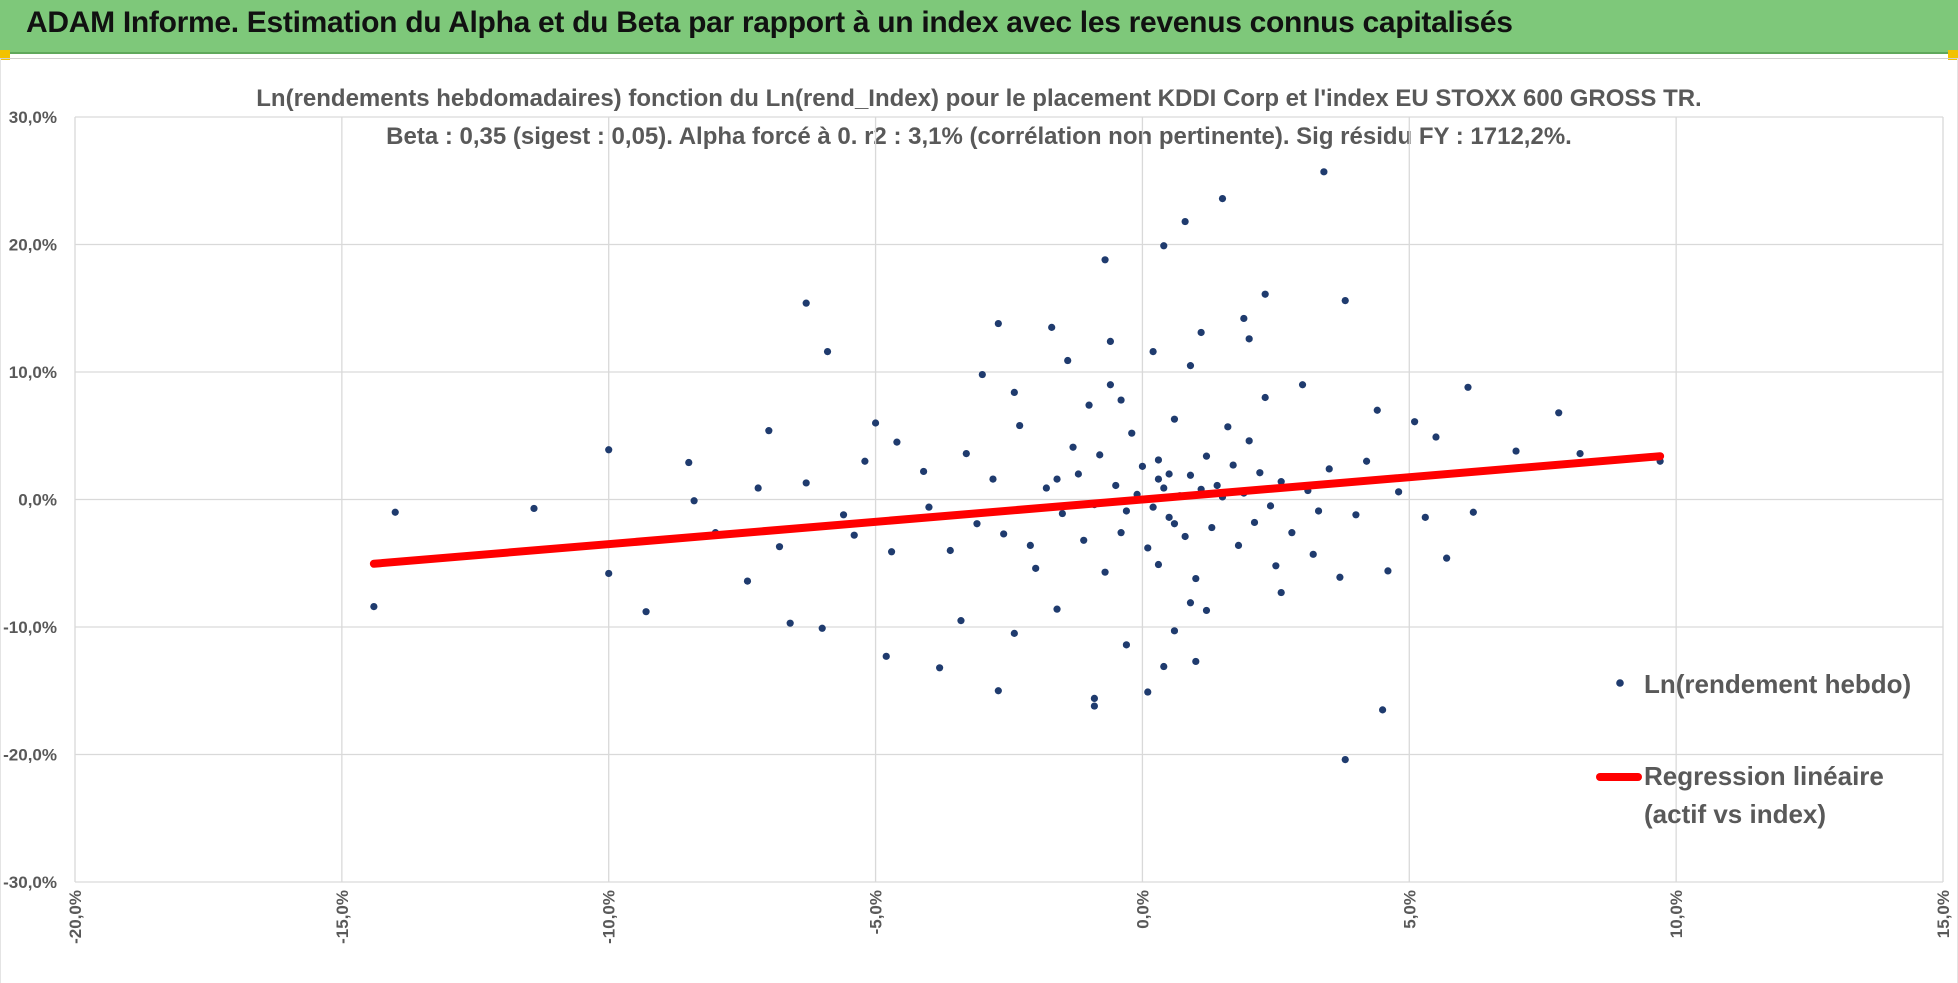 The width and height of the screenshot is (1958, 983). What do you see at coordinates (1619, 730) in the screenshot?
I see `legend-marks` at bounding box center [1619, 730].